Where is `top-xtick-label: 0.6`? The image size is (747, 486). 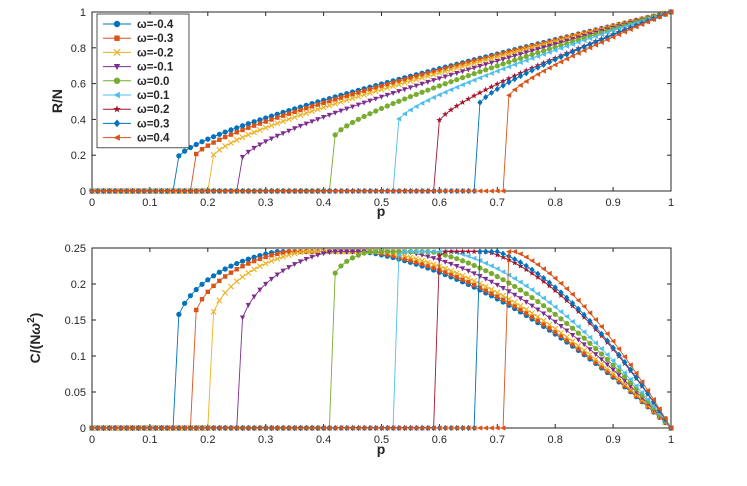
top-xtick-label: 0.6 is located at coordinates (439, 203).